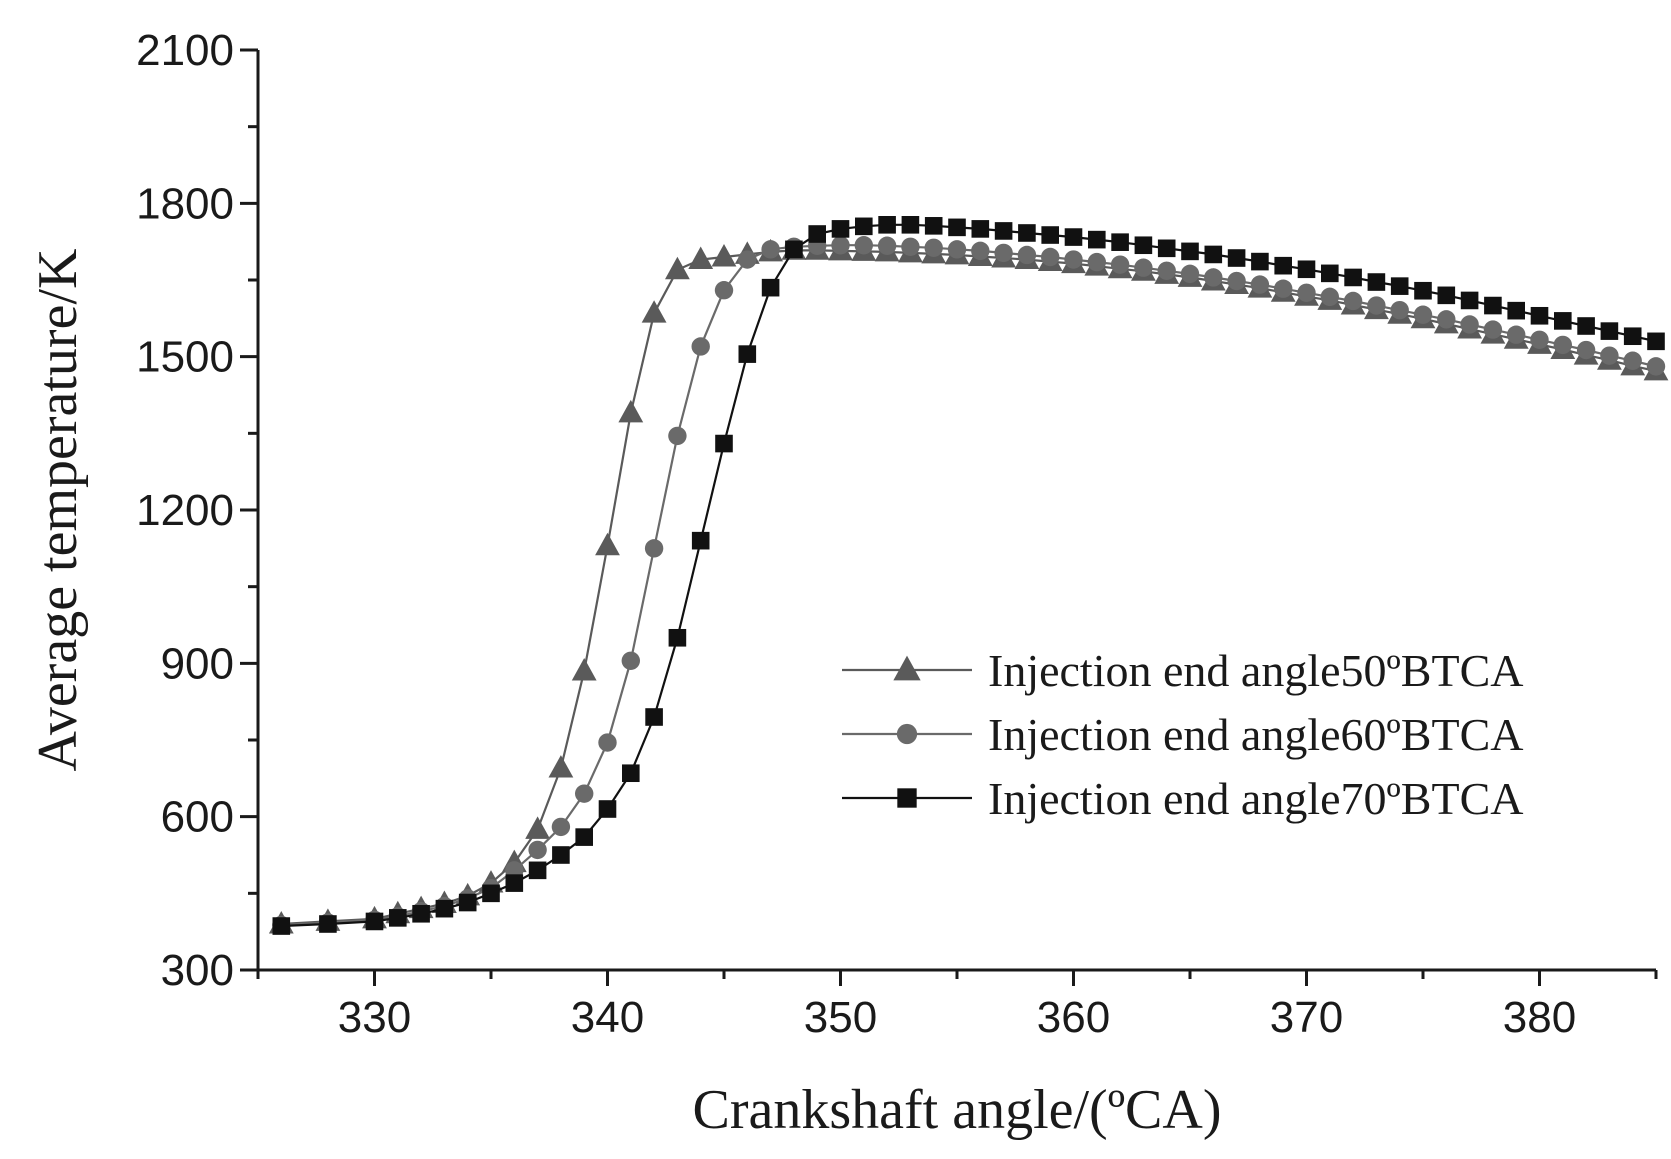  Describe the element at coordinates (185, 510) in the screenshot. I see `y-tick-label: 1200` at that location.